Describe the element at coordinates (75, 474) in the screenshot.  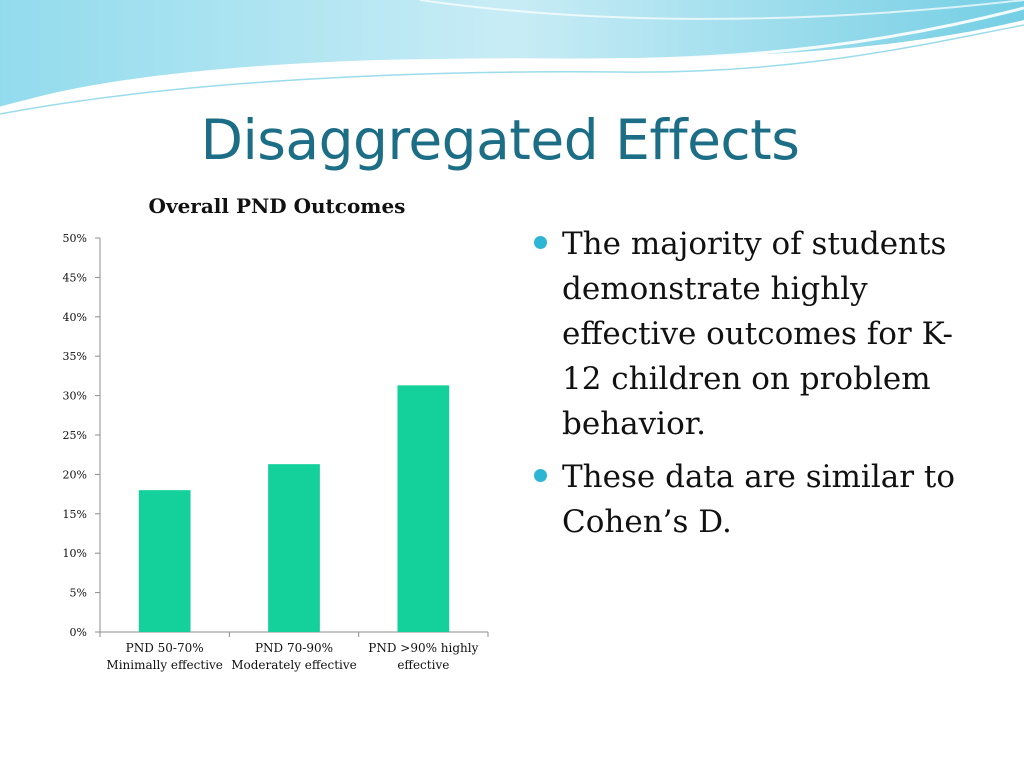
I see `y-tick-label: 20%` at that location.